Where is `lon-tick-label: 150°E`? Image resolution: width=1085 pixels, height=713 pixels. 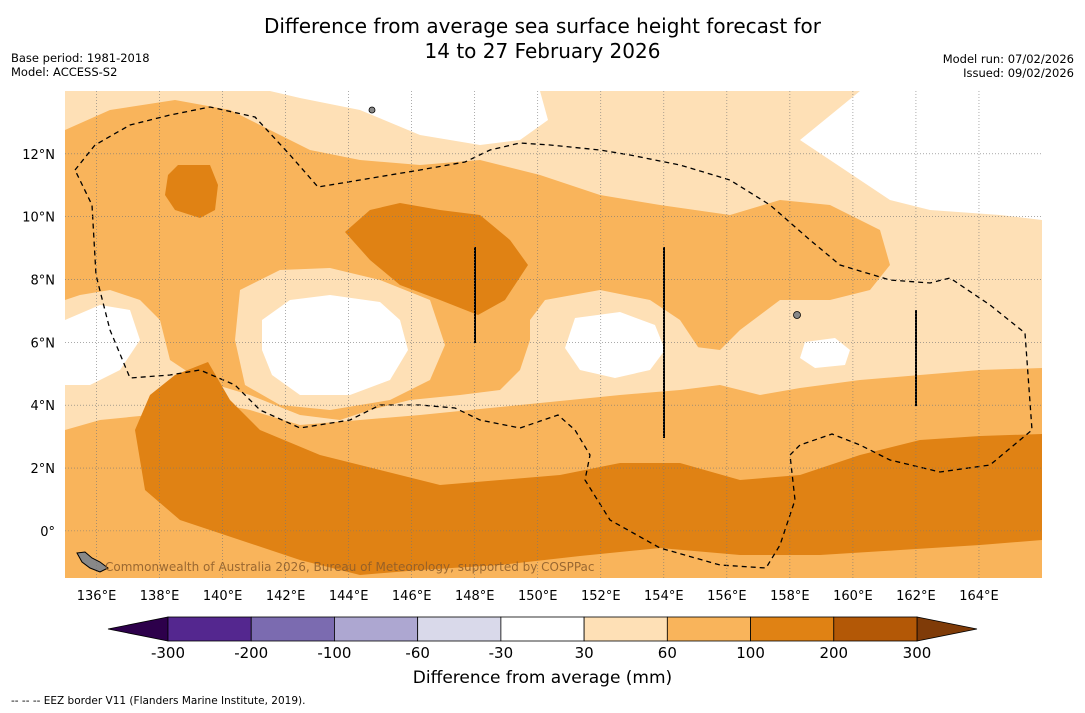 lon-tick-label: 150°E is located at coordinates (538, 596).